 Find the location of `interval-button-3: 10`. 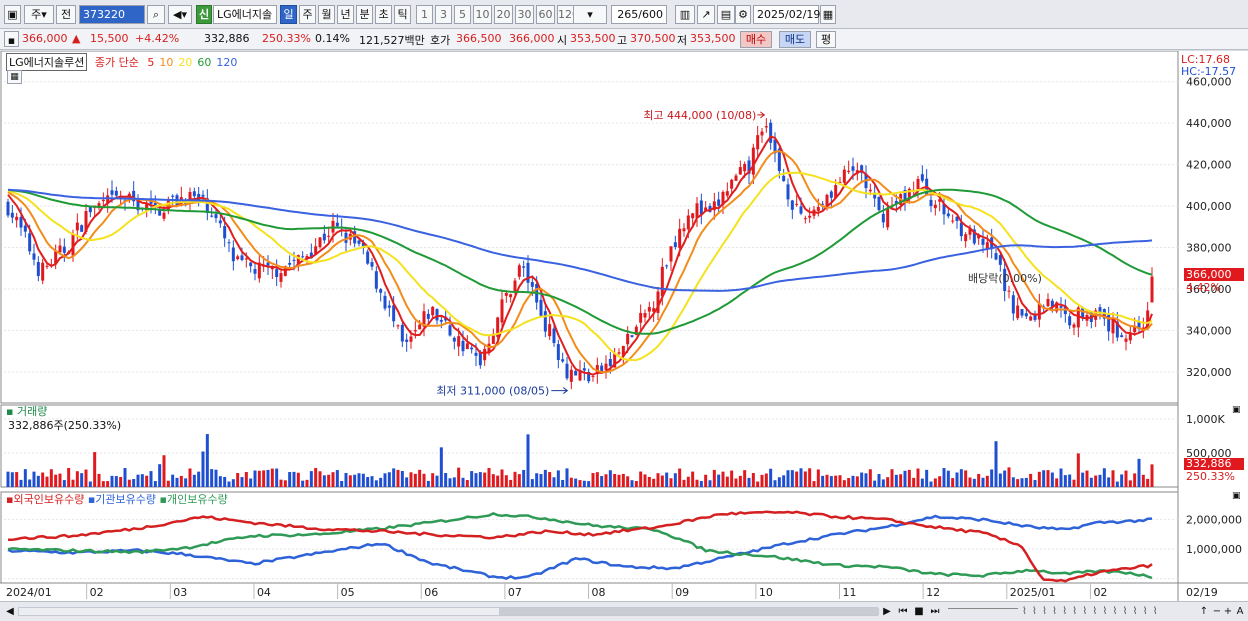

interval-button-3: 10 is located at coordinates (482, 14).